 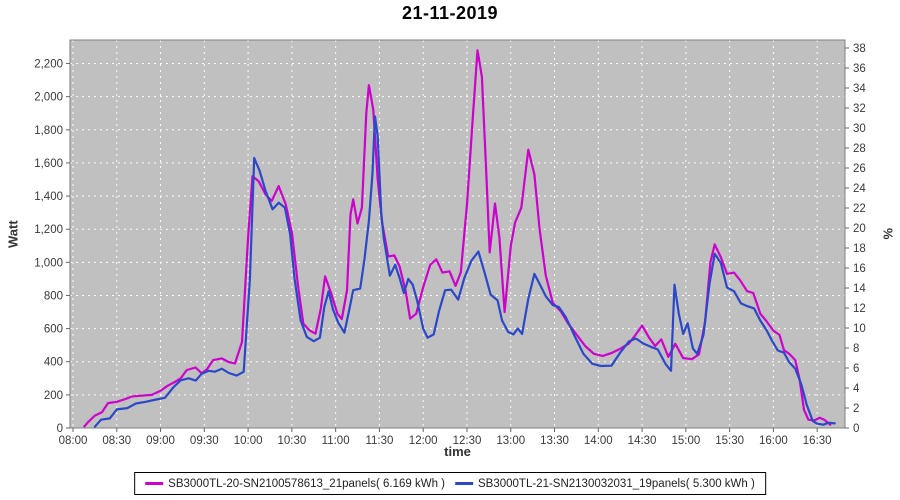 I want to click on y-right-tick-label: 2, so click(x=856, y=409).